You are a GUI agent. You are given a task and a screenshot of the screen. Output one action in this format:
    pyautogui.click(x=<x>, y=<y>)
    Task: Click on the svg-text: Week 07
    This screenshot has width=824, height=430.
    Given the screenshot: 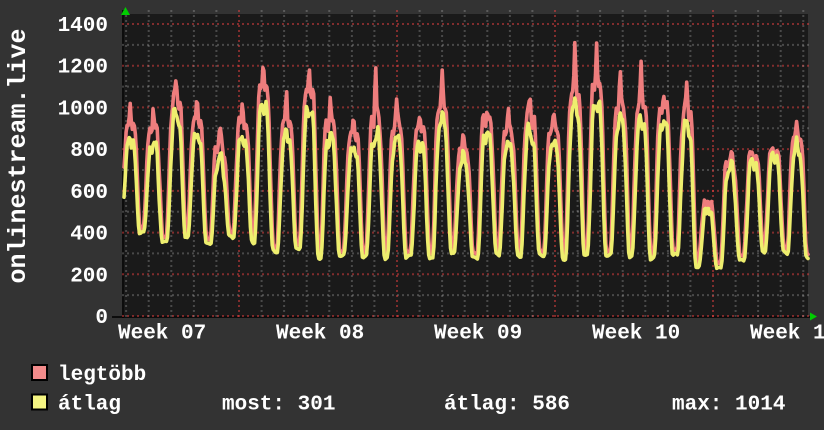 What is the action you would take?
    pyautogui.click(x=162, y=334)
    